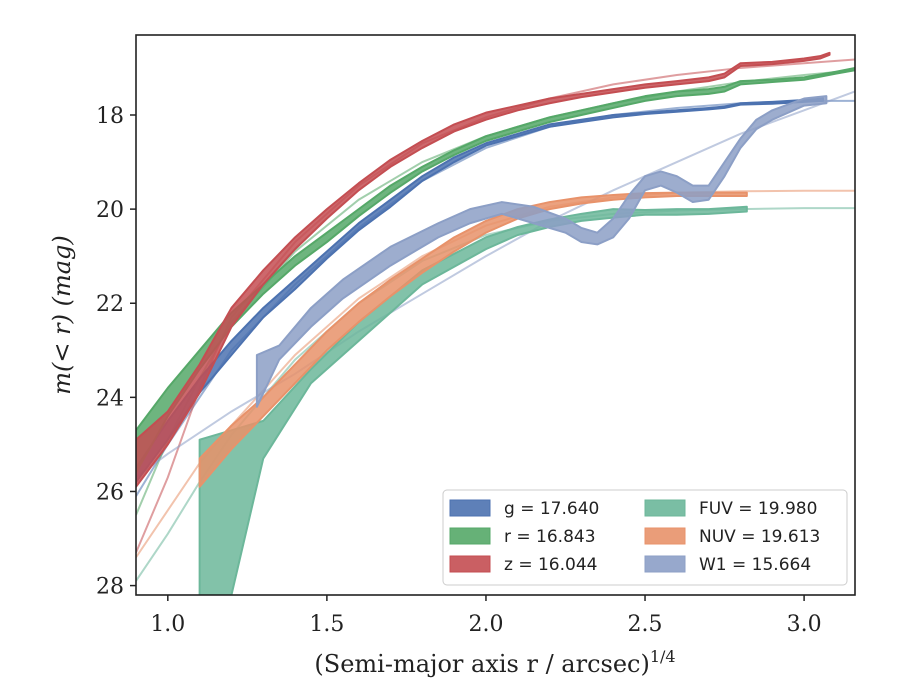 The image size is (900, 700). Describe the element at coordinates (758, 509) in the screenshot. I see `legend-label: FUV = 19.980` at that location.